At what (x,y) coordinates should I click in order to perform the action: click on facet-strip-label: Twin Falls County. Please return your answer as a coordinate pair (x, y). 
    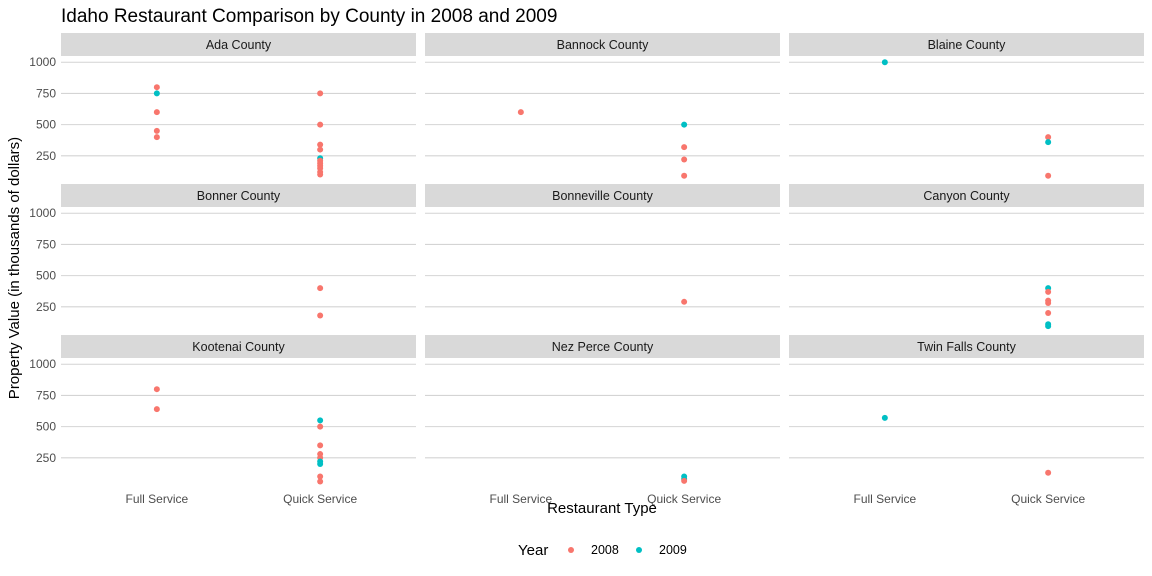
    Looking at the image, I should click on (966, 347).